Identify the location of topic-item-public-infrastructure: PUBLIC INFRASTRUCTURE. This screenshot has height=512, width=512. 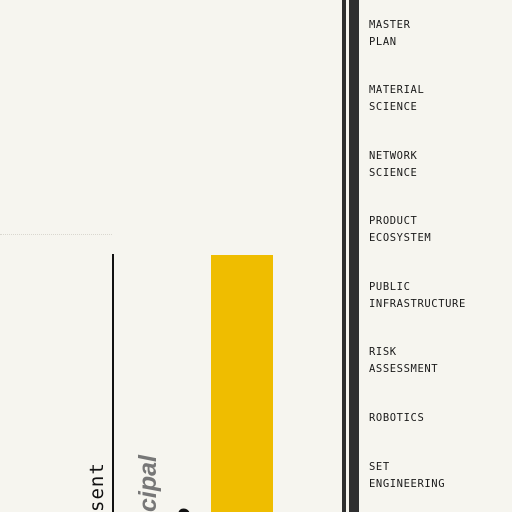
(440, 295).